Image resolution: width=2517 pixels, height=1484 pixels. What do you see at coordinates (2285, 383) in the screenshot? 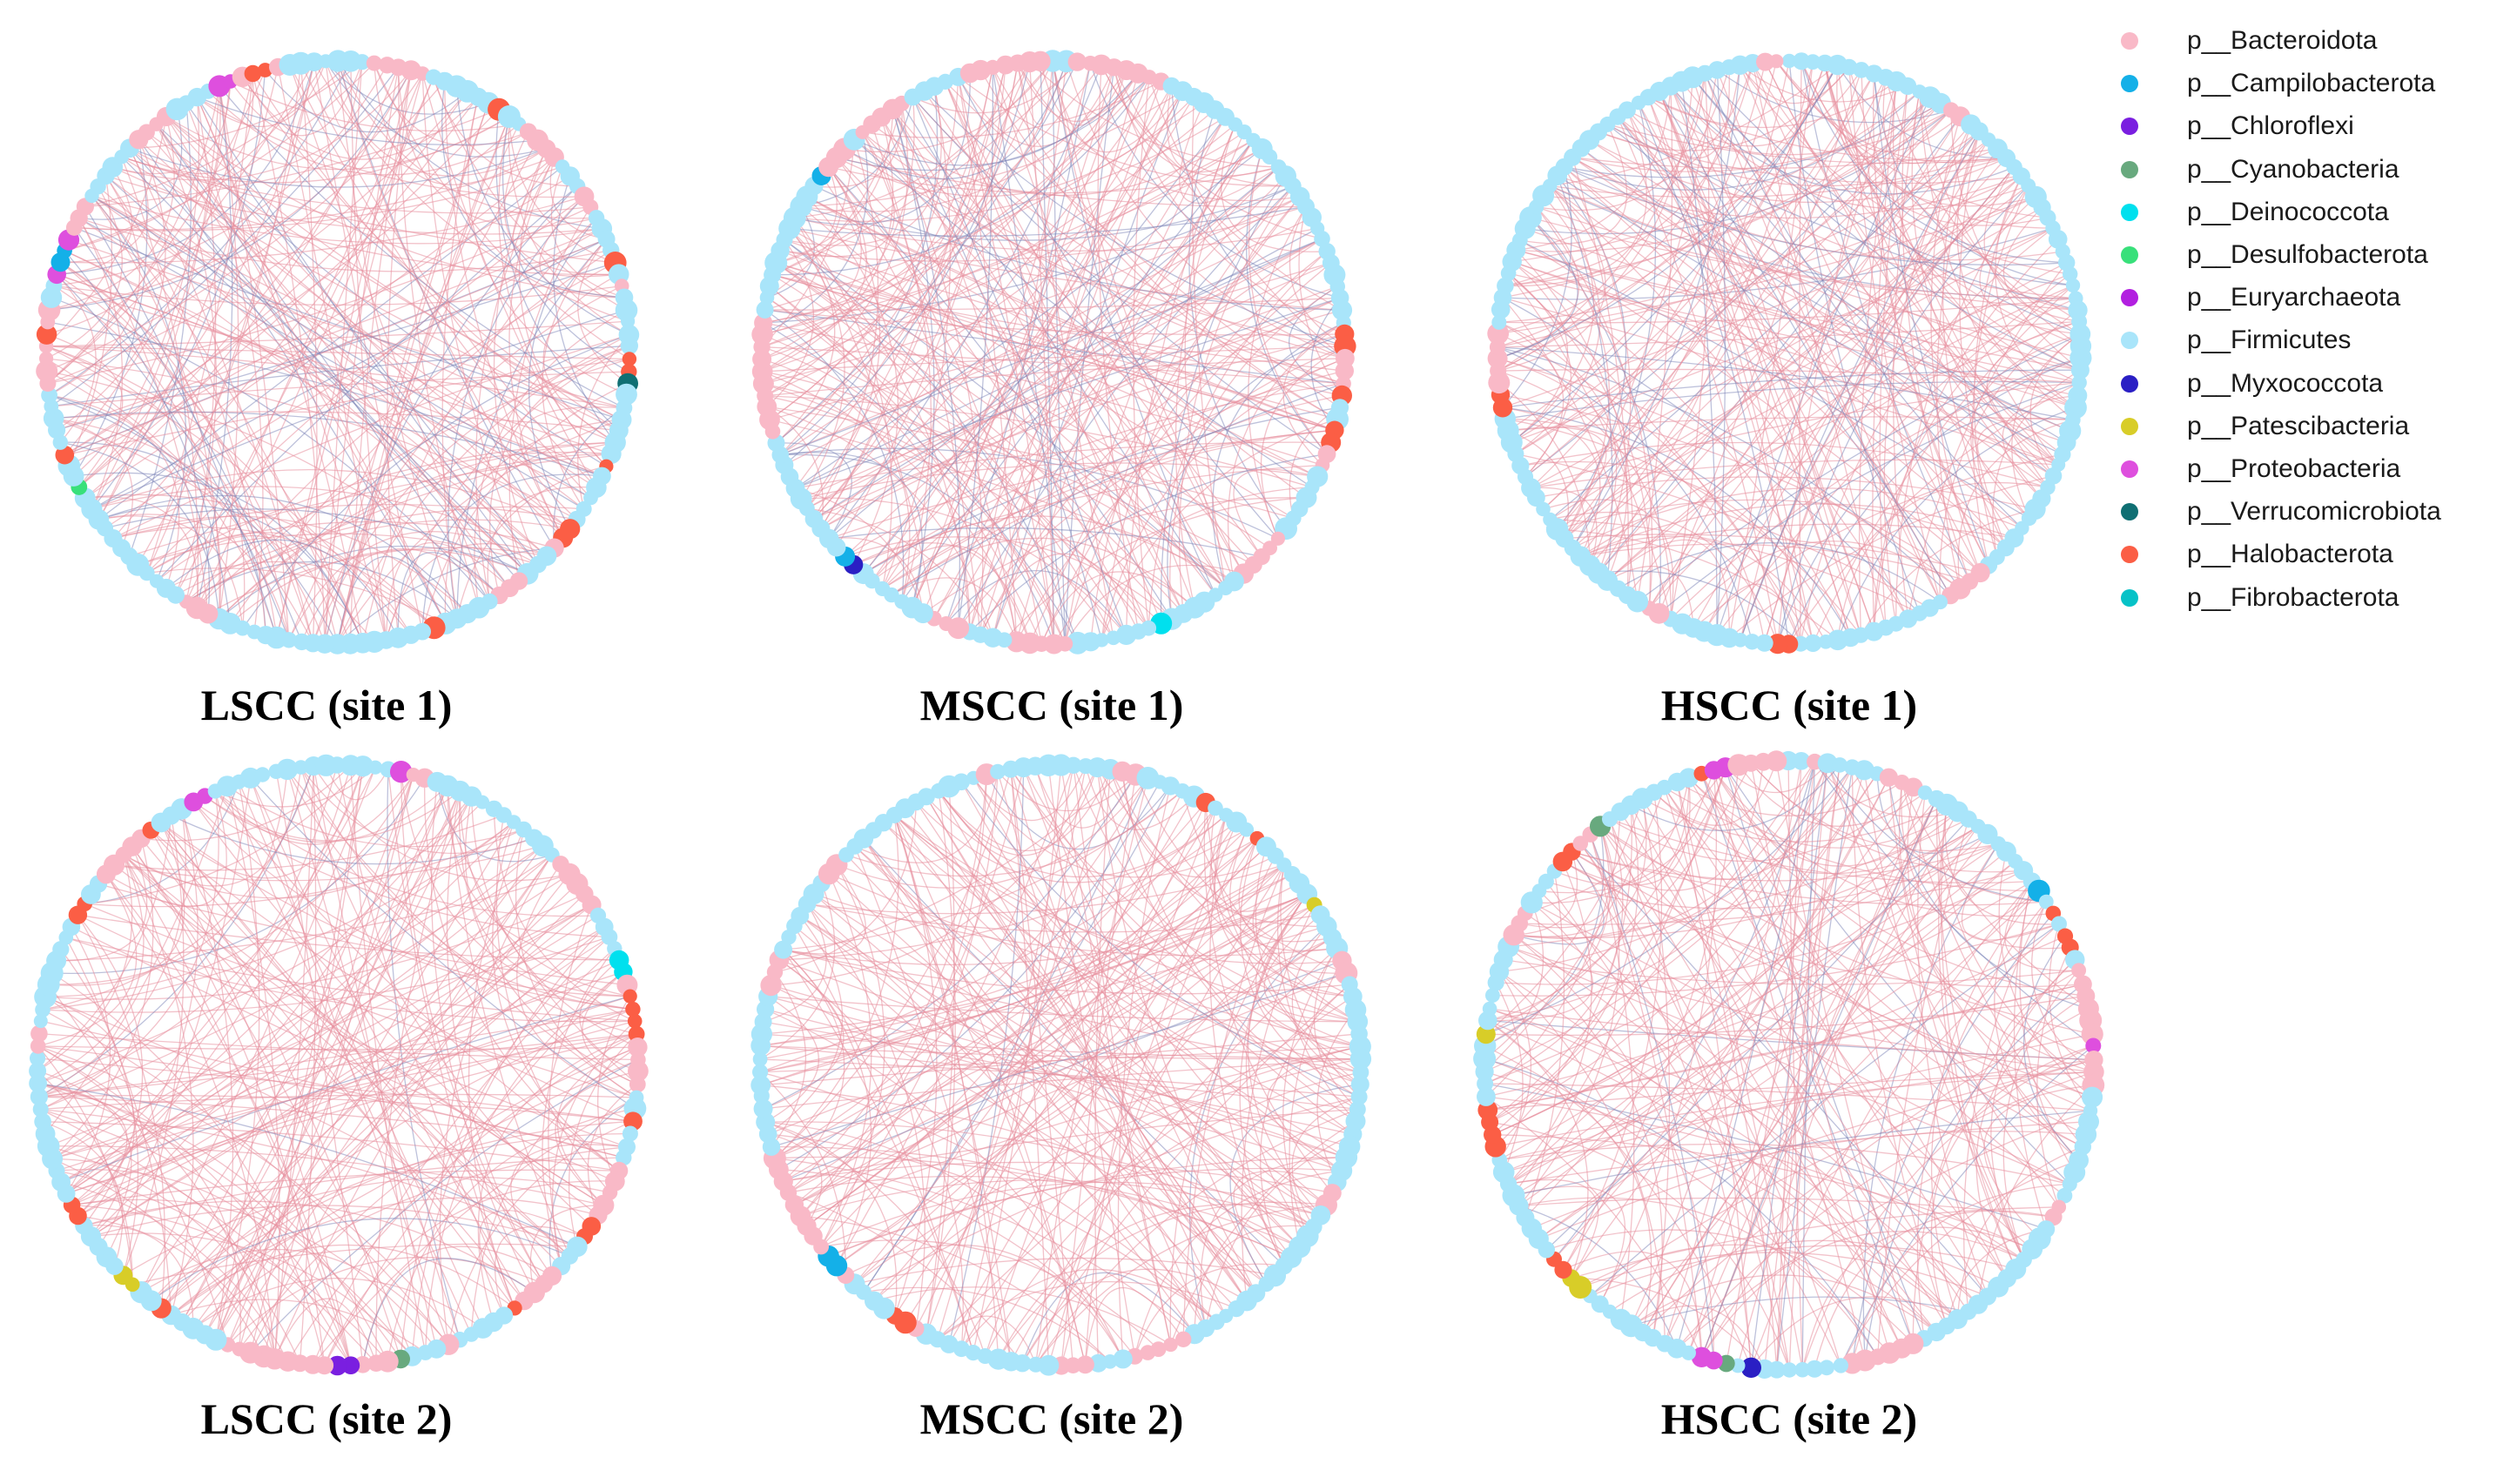
I see `legend-label: p__Myxococcota` at bounding box center [2285, 383].